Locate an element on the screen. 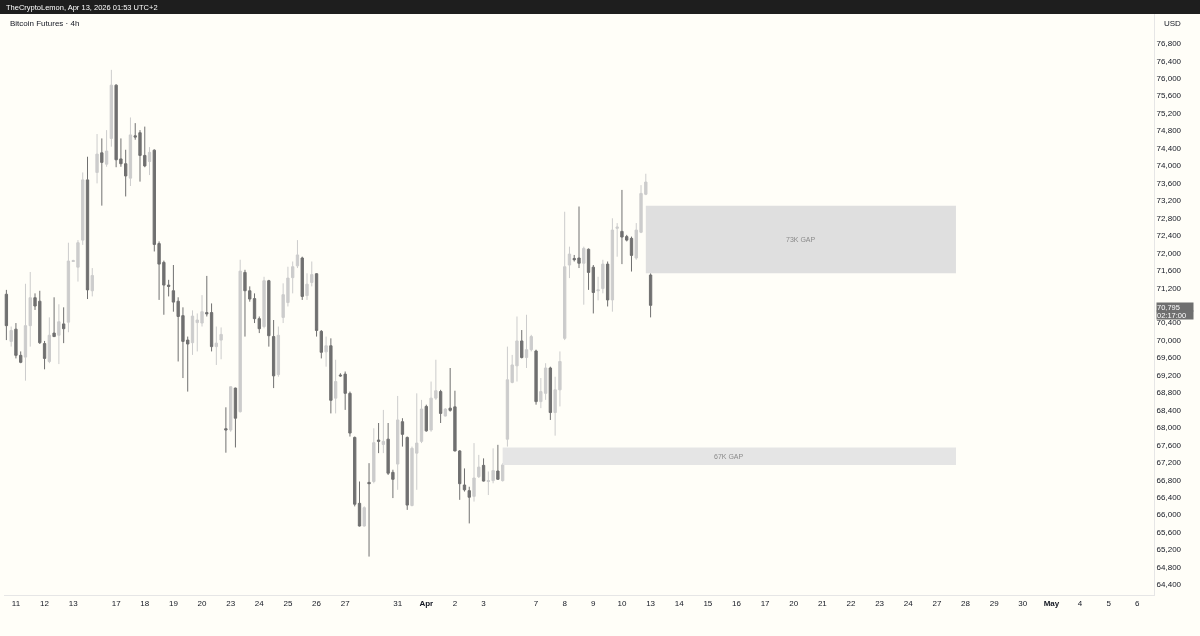 The image size is (1200, 636). y-tick-label: 72,400 is located at coordinates (1169, 236).